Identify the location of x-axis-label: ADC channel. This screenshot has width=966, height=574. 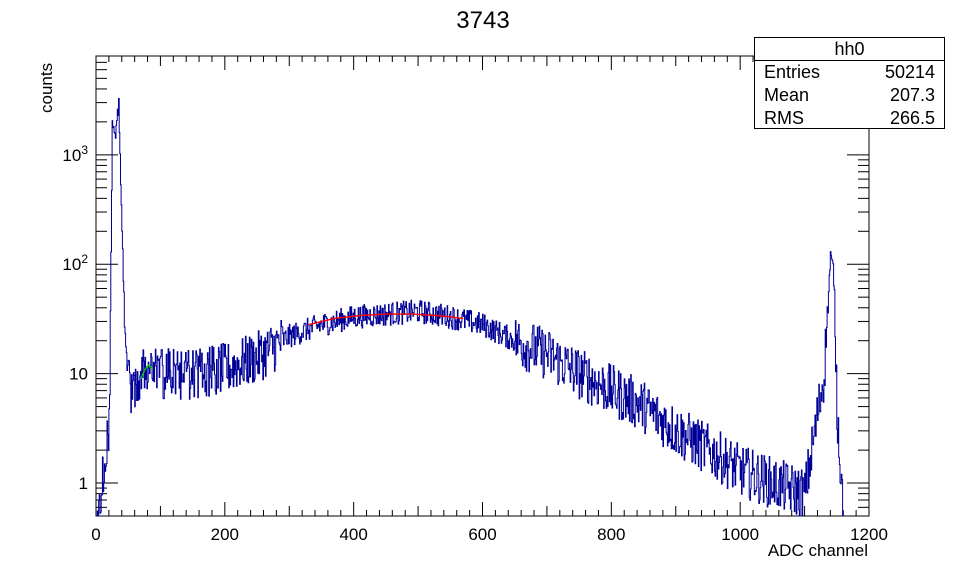
(818, 550).